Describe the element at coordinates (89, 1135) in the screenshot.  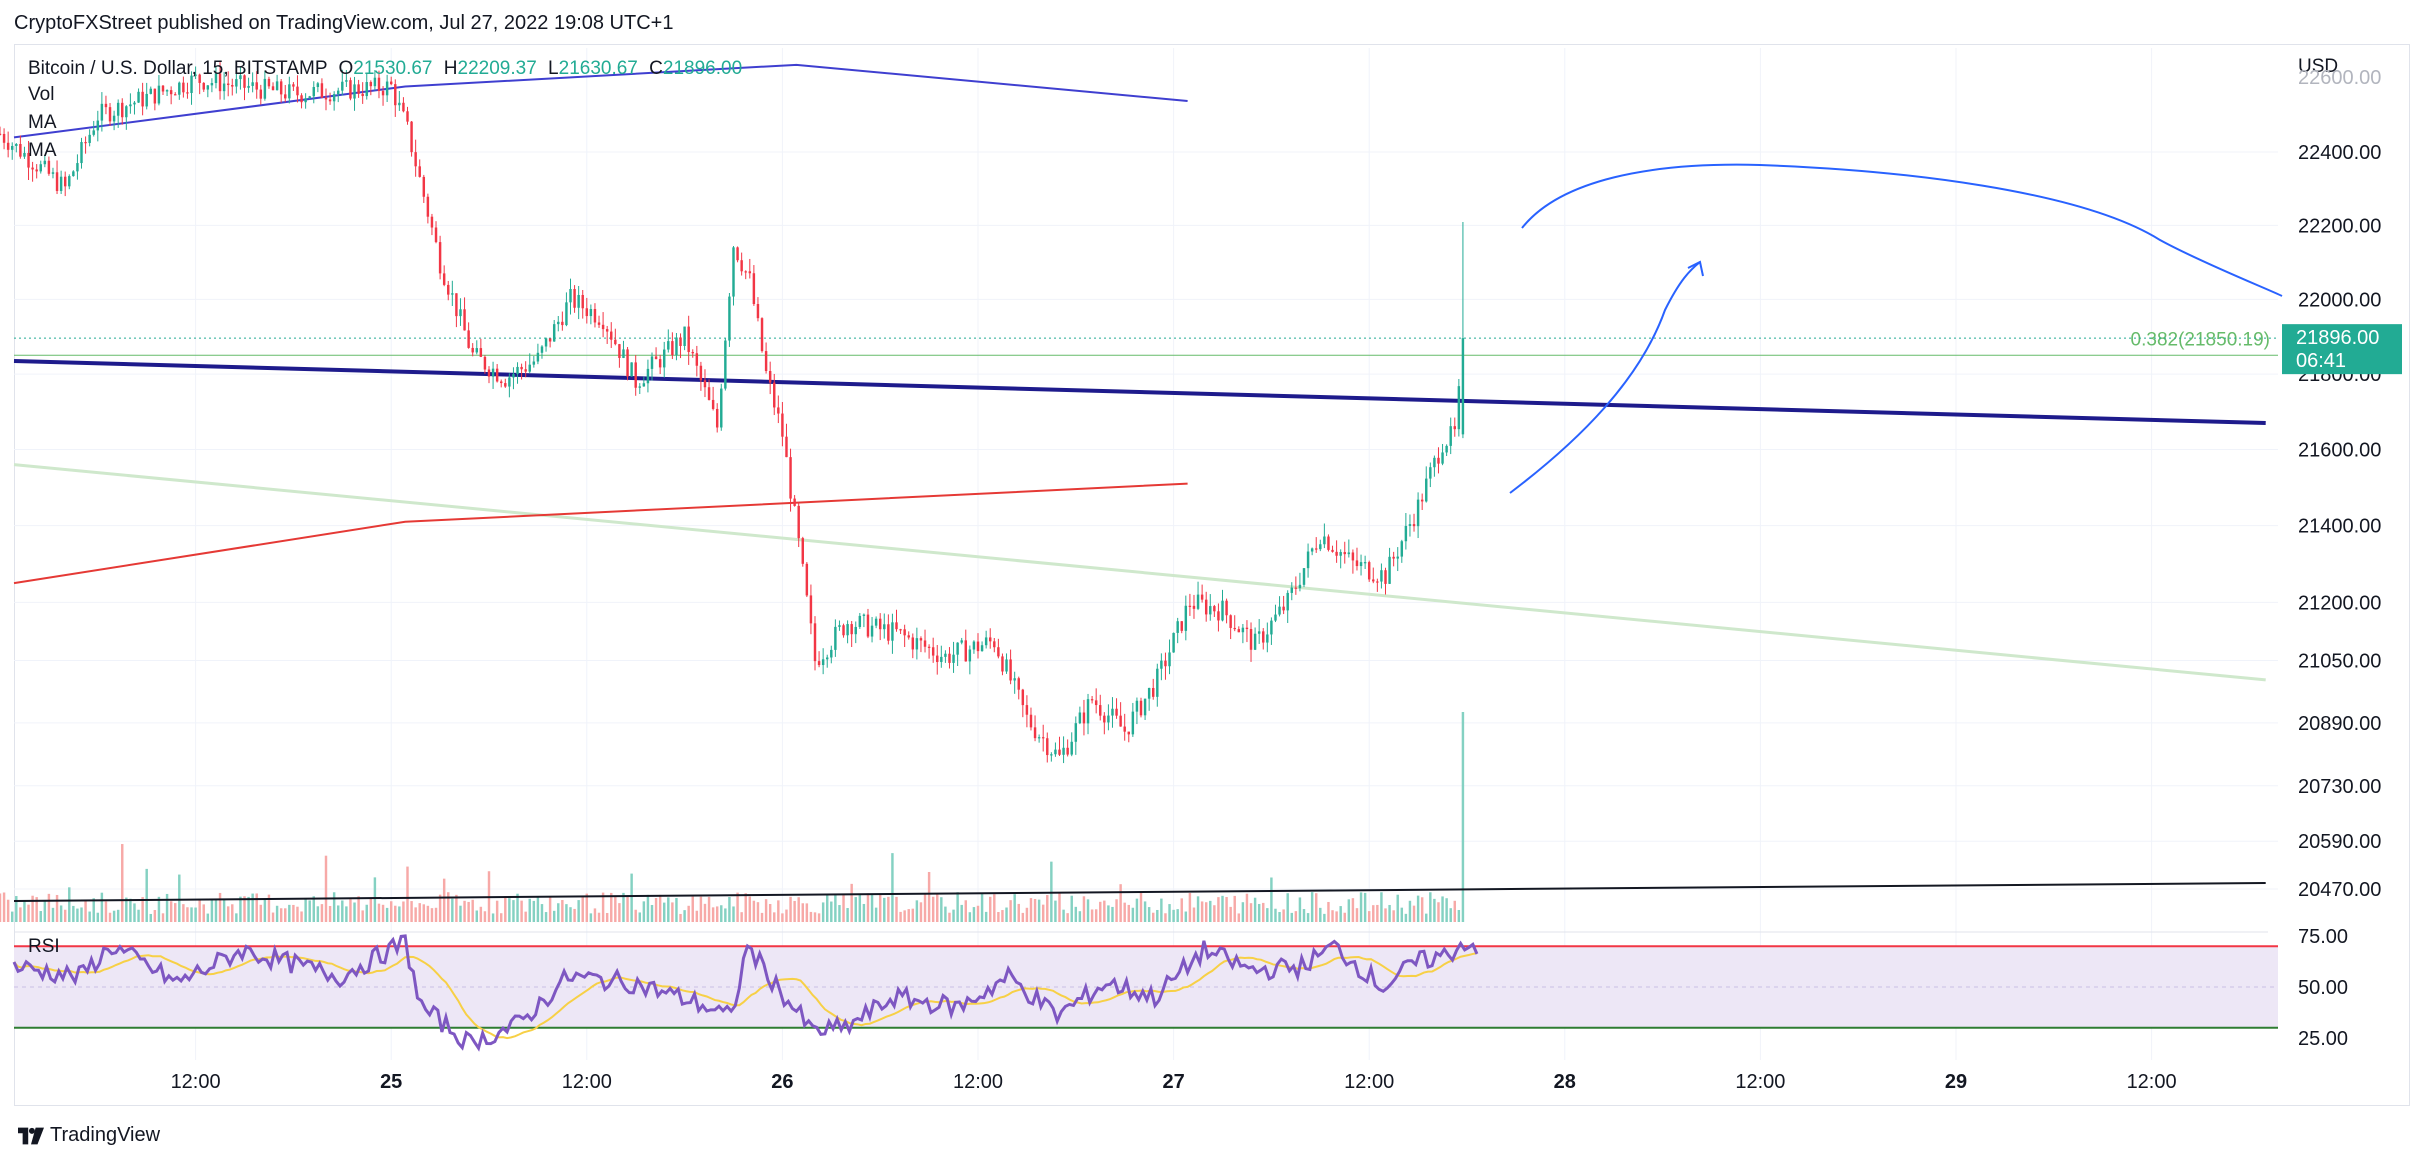
I see `tradingview-logo: TradingView` at that location.